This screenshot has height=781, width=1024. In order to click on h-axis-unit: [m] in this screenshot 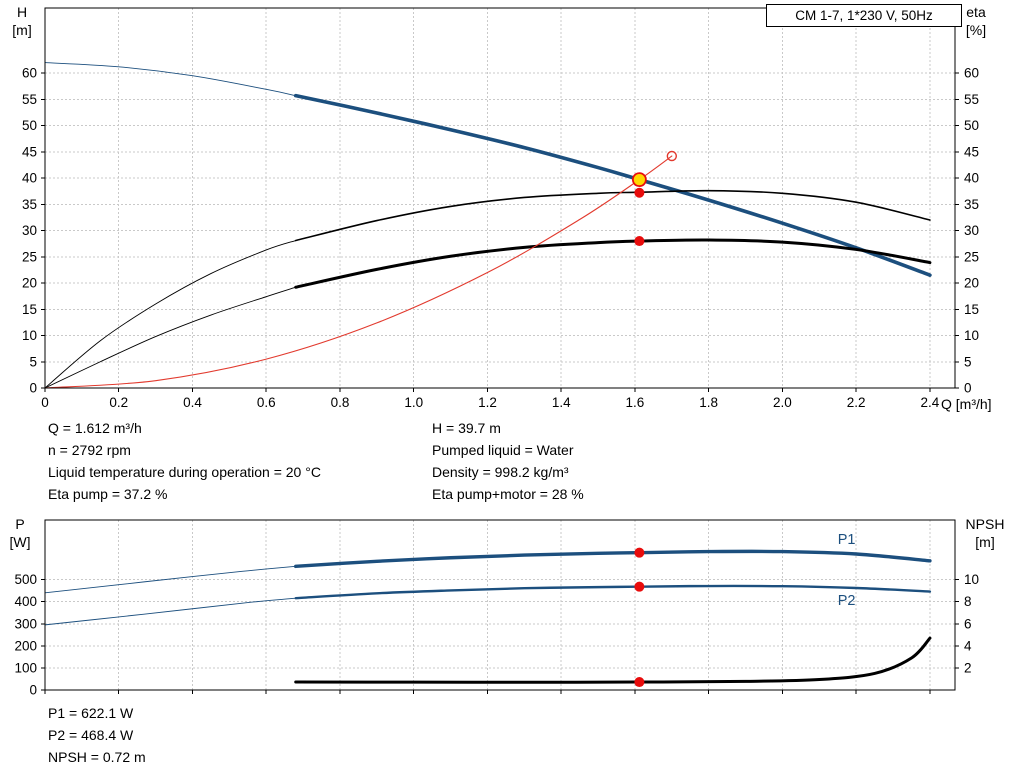, I will do `click(22, 30)`.